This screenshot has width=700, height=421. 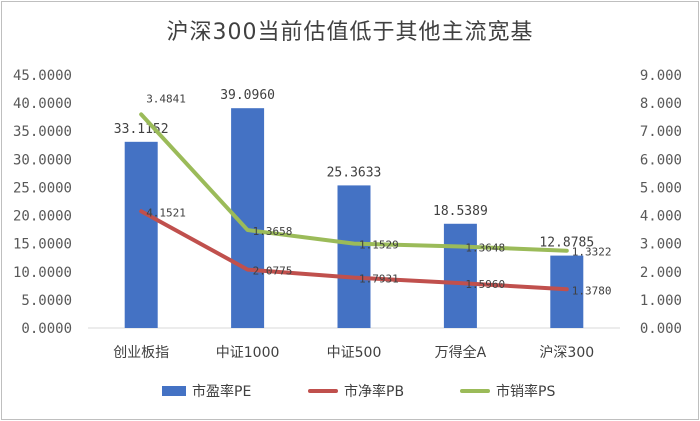 I want to click on left-axis-tick-label: 35.0000, so click(x=42, y=132).